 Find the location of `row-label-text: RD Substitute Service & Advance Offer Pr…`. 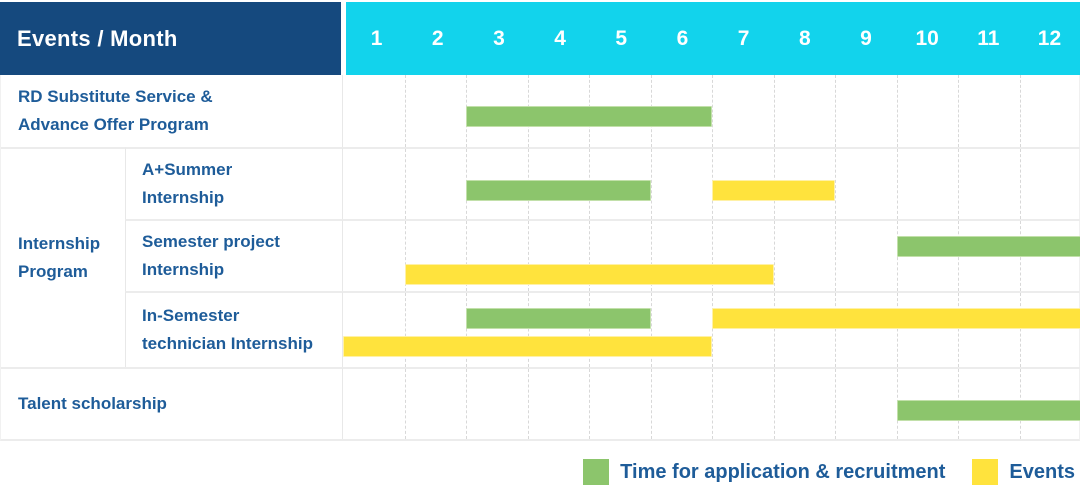

row-label-text: RD Substitute Service & Advance Offer Pr… is located at coordinates (115, 110).